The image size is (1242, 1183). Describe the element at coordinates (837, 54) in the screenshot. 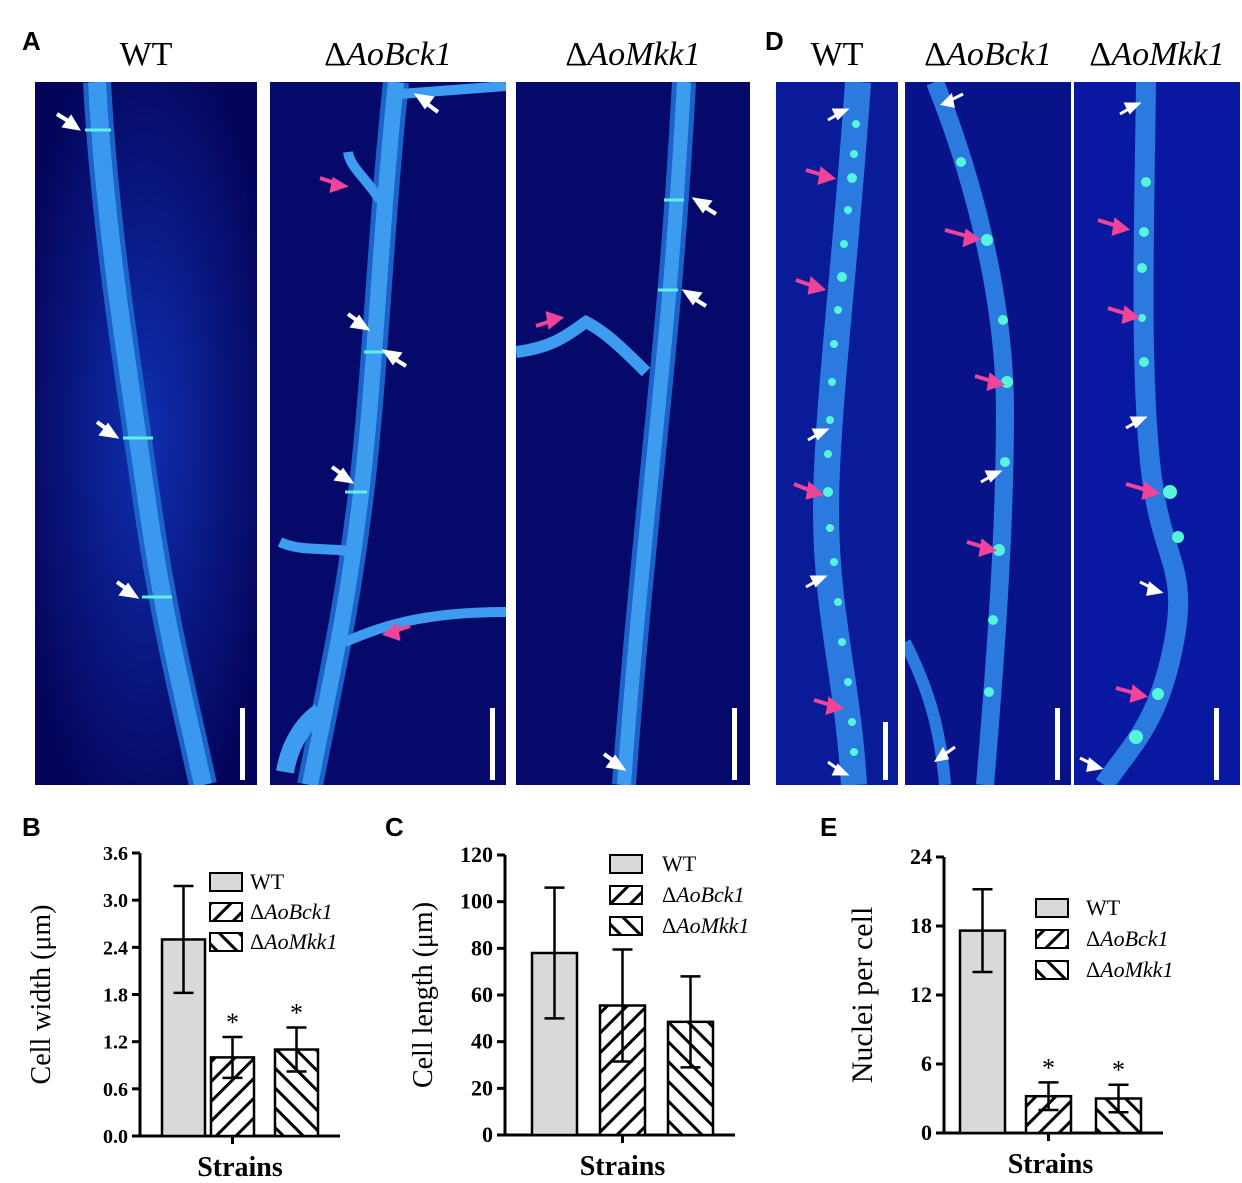

I see `panel-d-title-wt: WT` at that location.